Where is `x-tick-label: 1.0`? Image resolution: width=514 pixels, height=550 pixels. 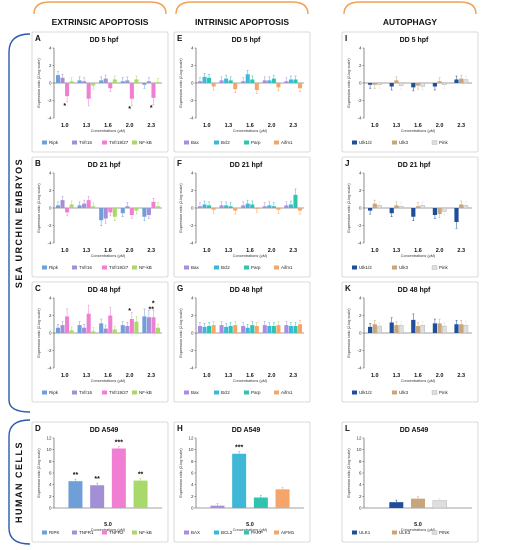 x-tick-label: 1.0 is located at coordinates (207, 376).